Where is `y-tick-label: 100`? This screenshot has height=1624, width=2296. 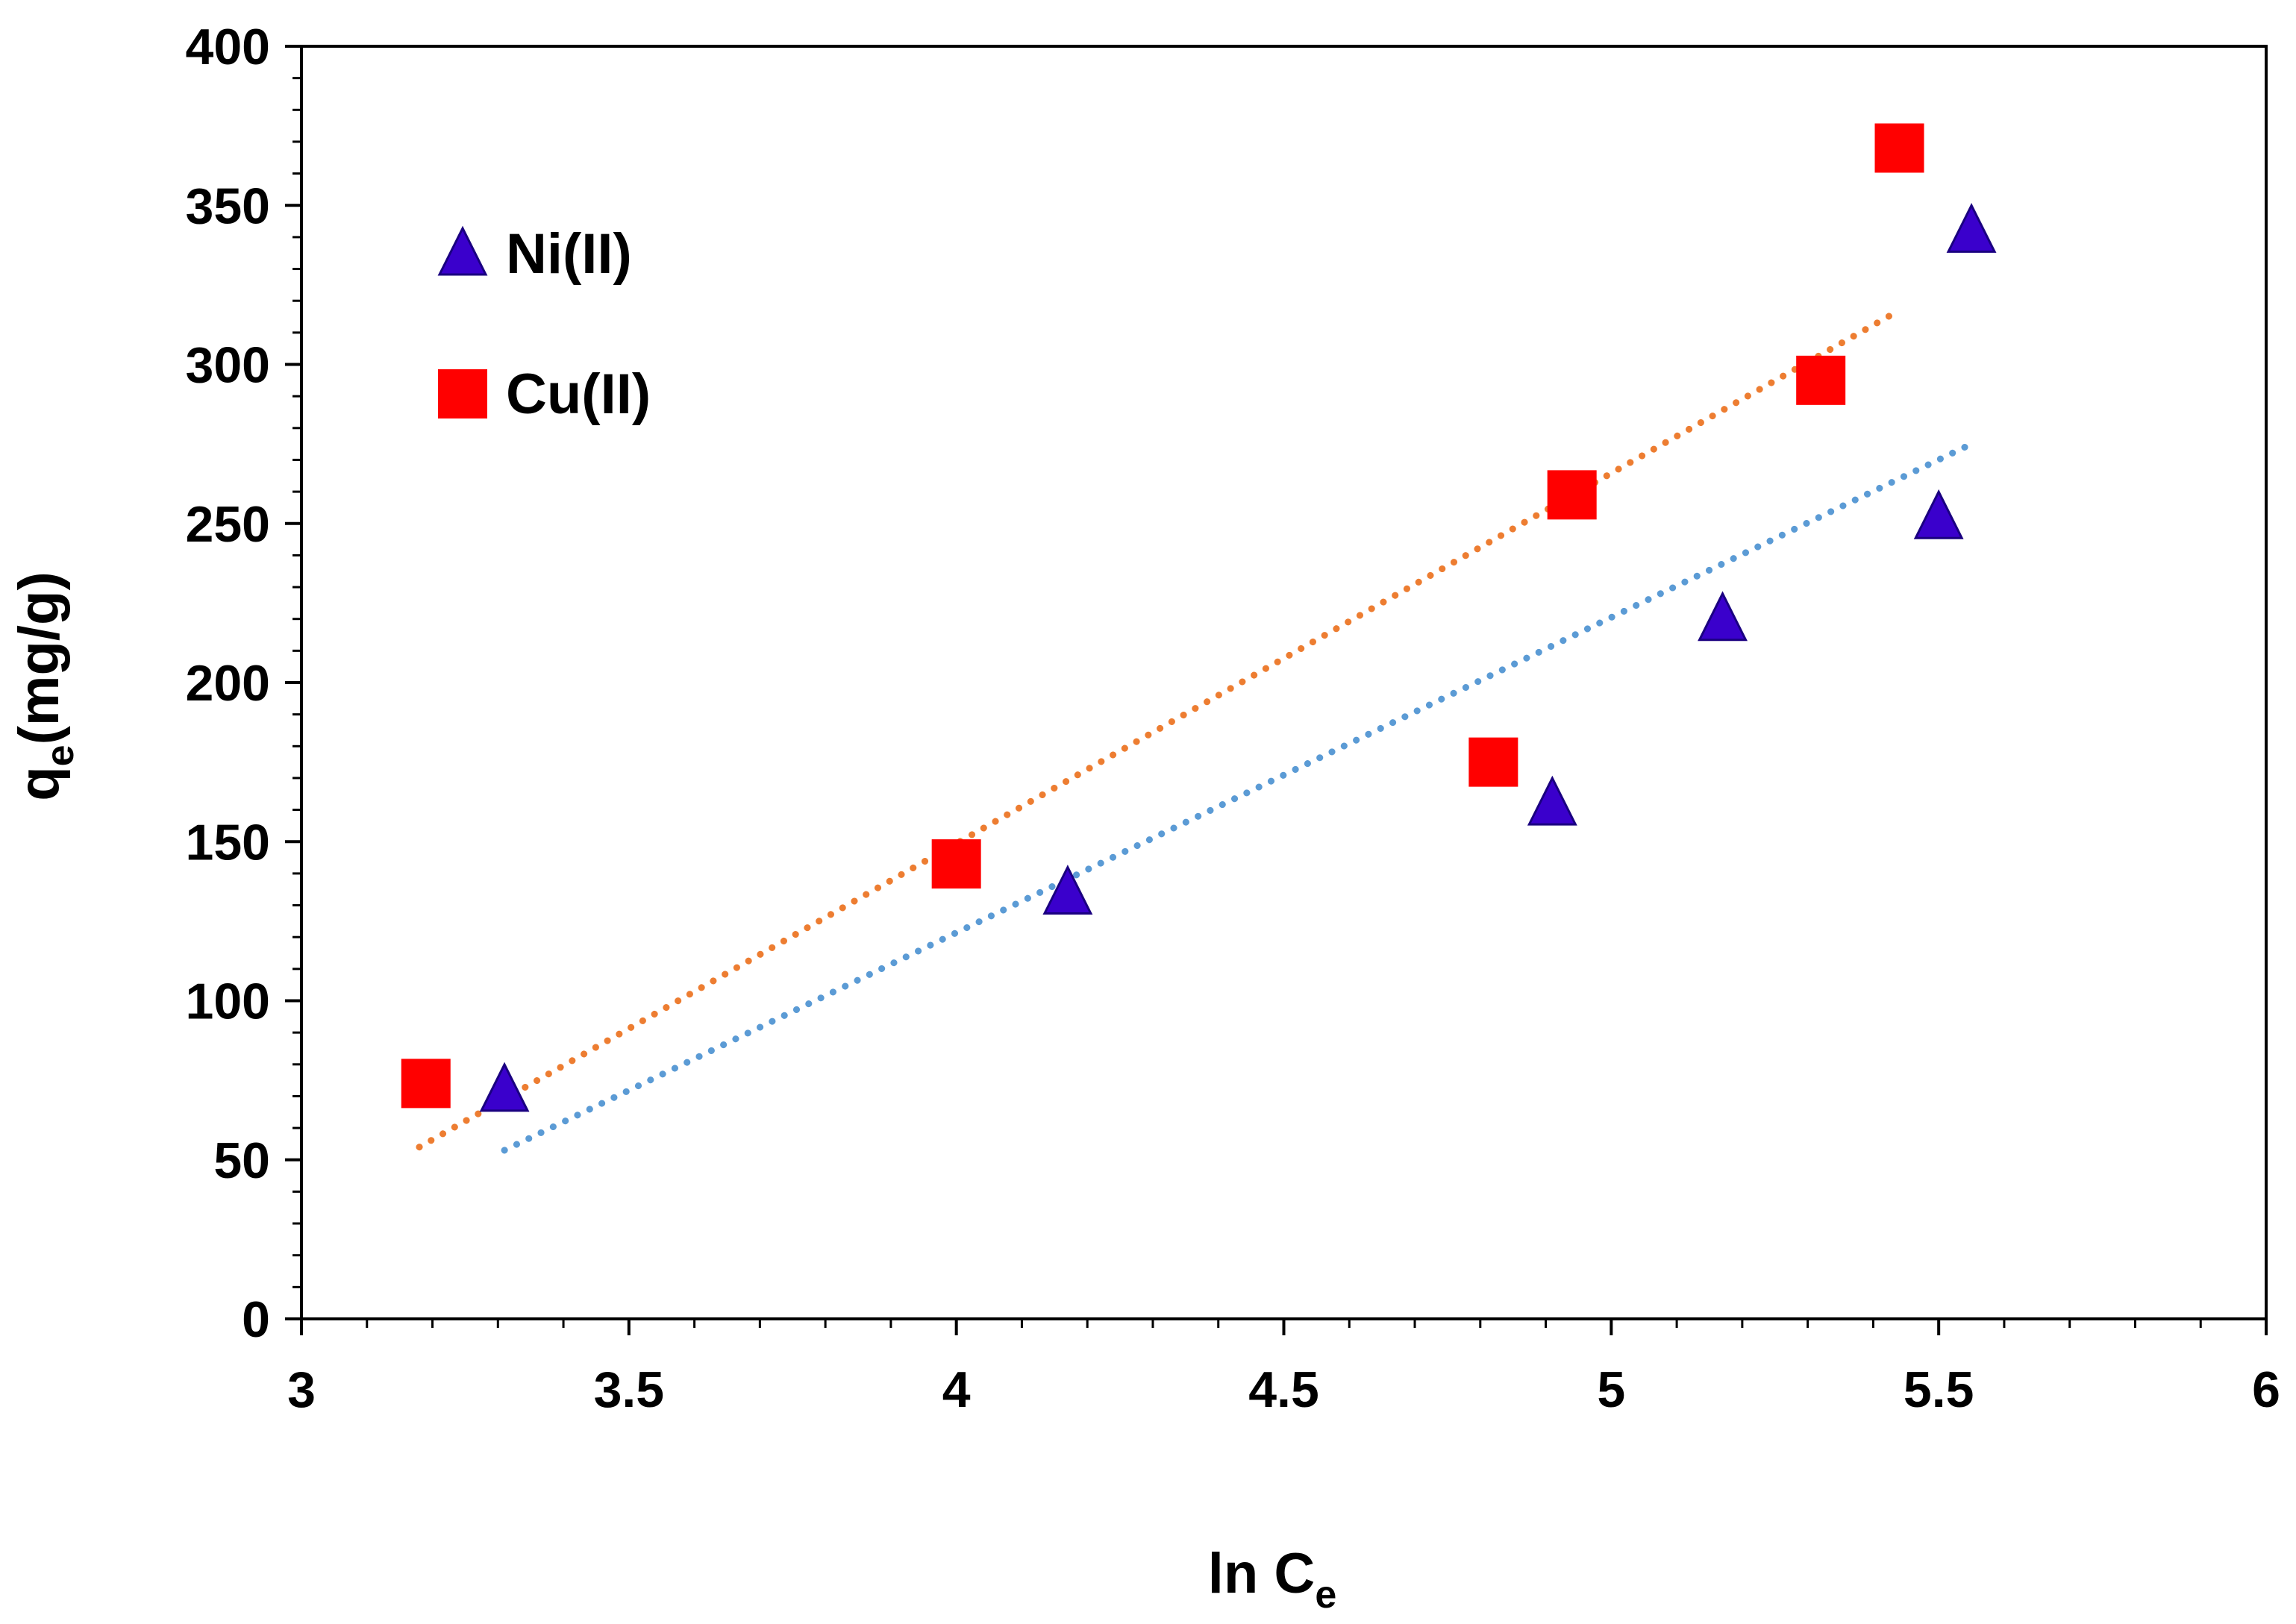
y-tick-label: 100 is located at coordinates (228, 1002).